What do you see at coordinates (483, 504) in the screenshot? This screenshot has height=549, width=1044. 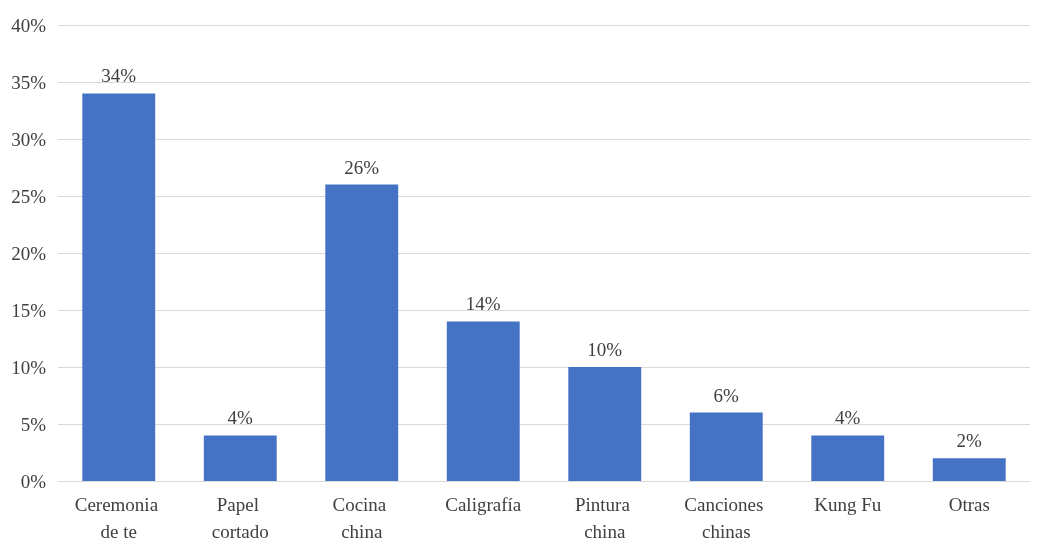 I see `x-tick-label: Caligrafía` at bounding box center [483, 504].